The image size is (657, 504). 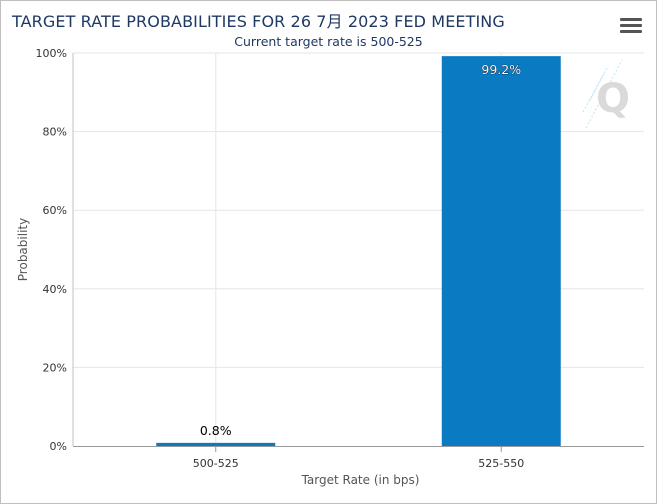 I want to click on watermark-logo: Q, so click(x=606, y=94).